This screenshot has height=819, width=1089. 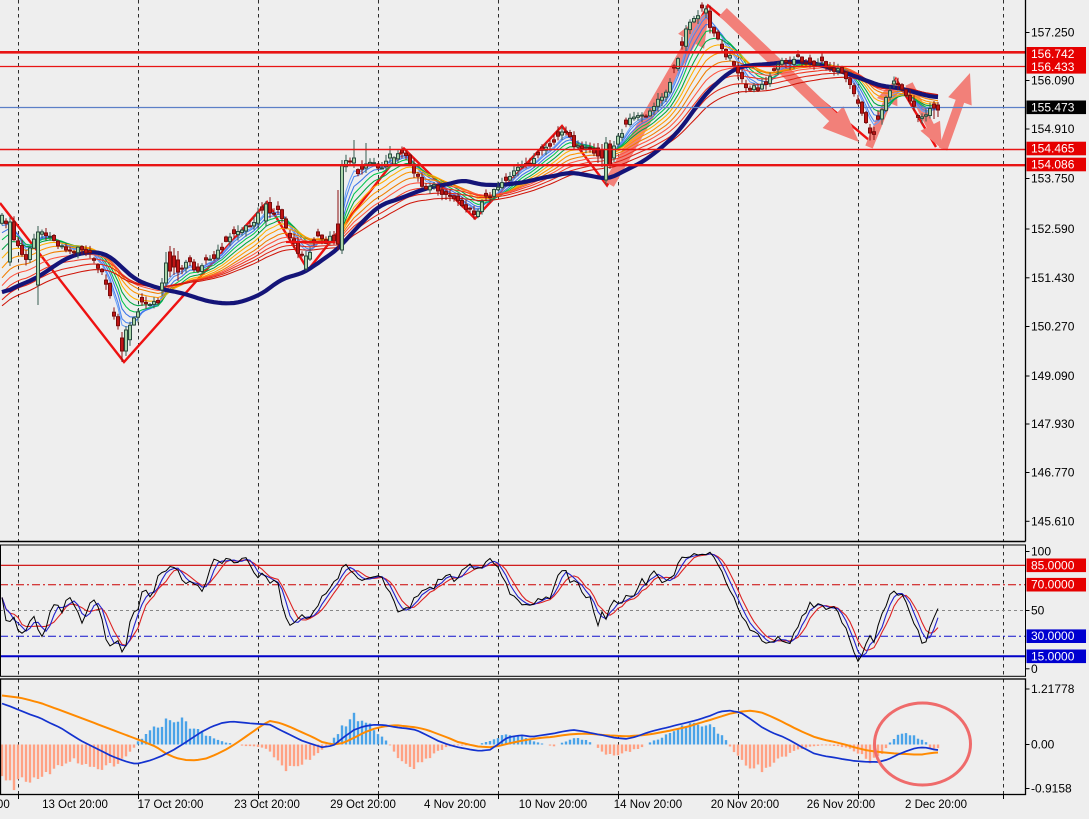 I want to click on svg-text: 7 Oct 20:00, so click(x=5, y=805).